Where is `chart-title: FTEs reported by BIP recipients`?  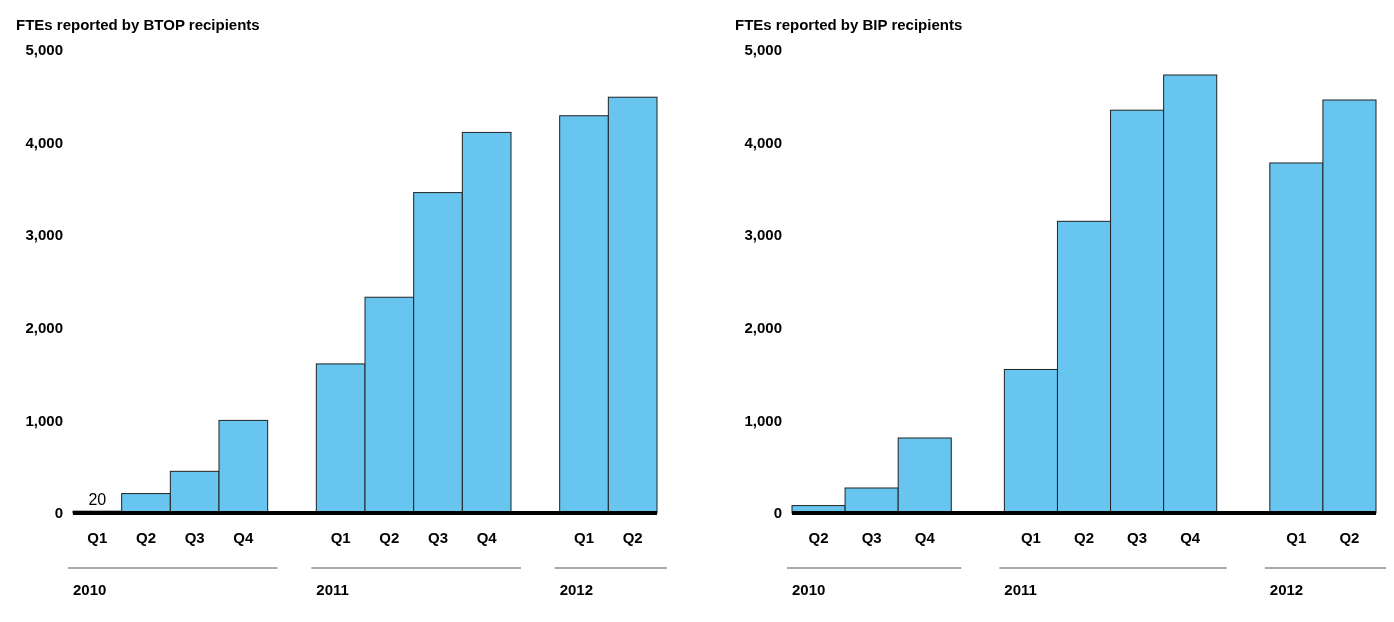 chart-title: FTEs reported by BIP recipients is located at coordinates (849, 24).